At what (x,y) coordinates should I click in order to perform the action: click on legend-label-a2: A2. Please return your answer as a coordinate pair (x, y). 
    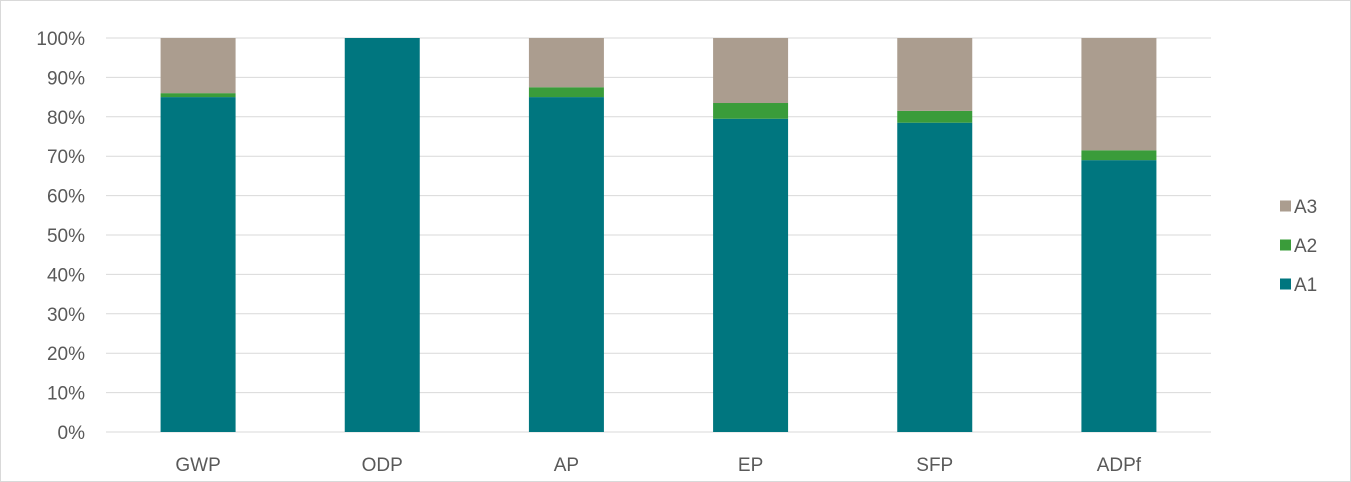
    Looking at the image, I should click on (1305, 246).